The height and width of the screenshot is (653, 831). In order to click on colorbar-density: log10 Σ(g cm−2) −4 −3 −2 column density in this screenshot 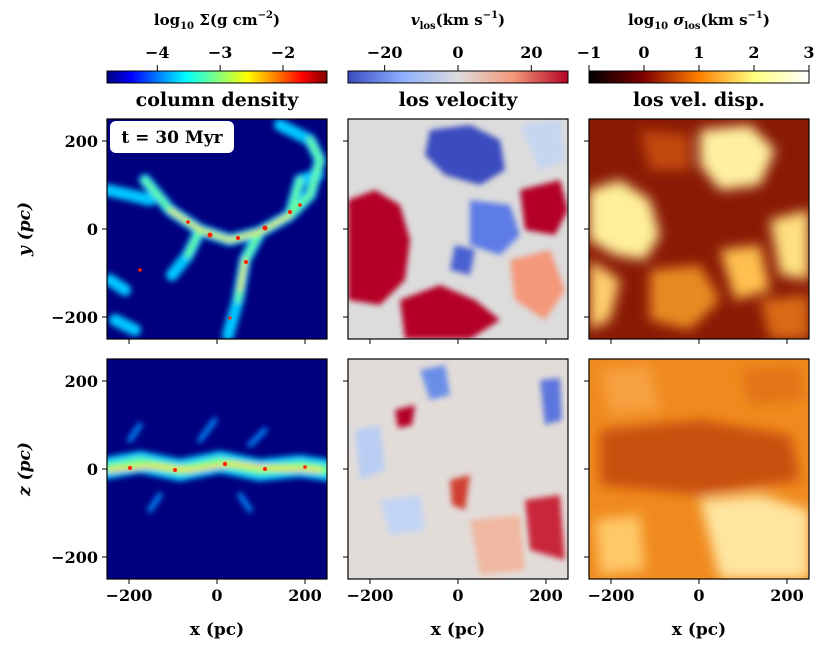, I will do `click(217, 60)`.